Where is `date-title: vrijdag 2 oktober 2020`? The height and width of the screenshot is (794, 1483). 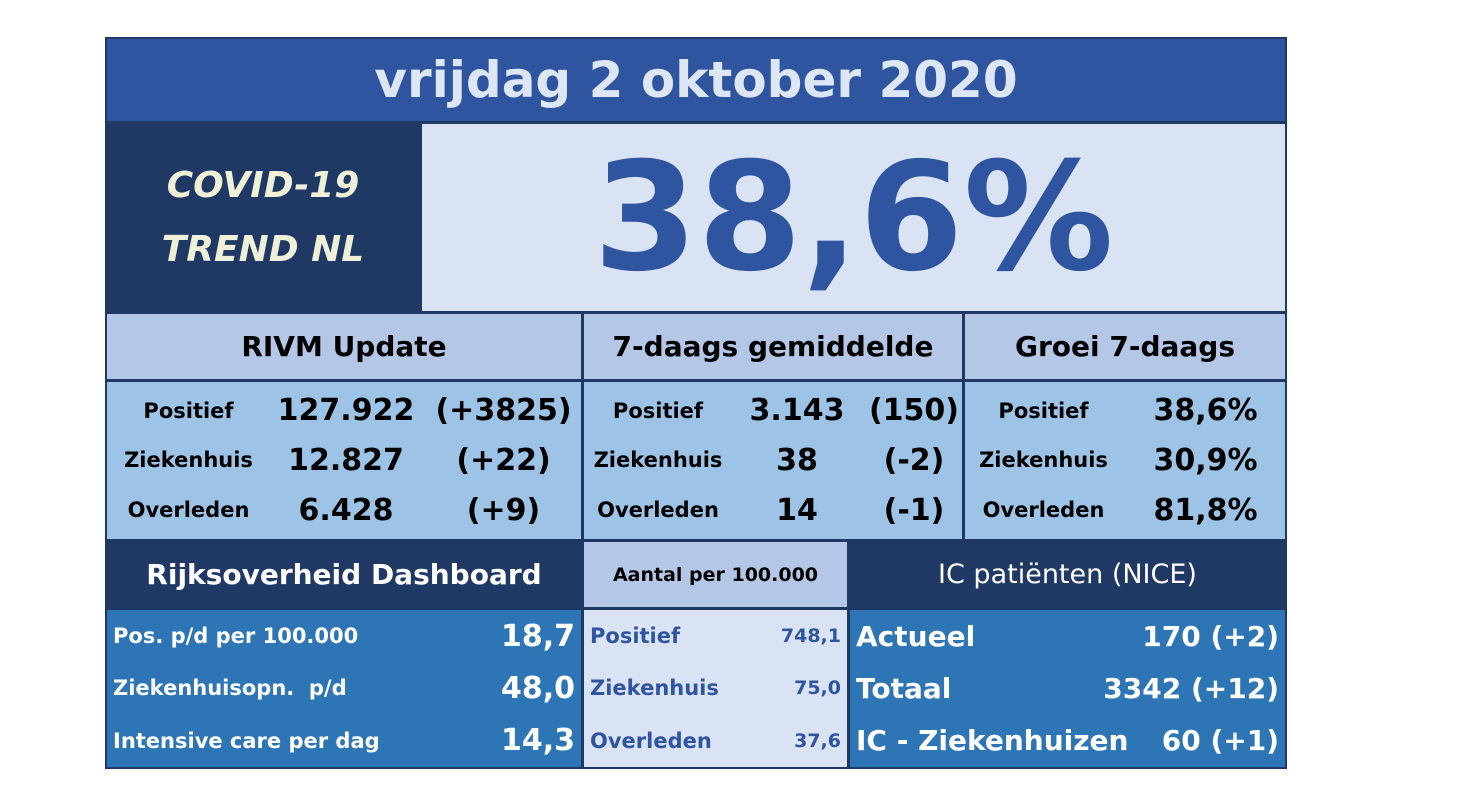
date-title: vrijdag 2 oktober 2020 is located at coordinates (696, 80).